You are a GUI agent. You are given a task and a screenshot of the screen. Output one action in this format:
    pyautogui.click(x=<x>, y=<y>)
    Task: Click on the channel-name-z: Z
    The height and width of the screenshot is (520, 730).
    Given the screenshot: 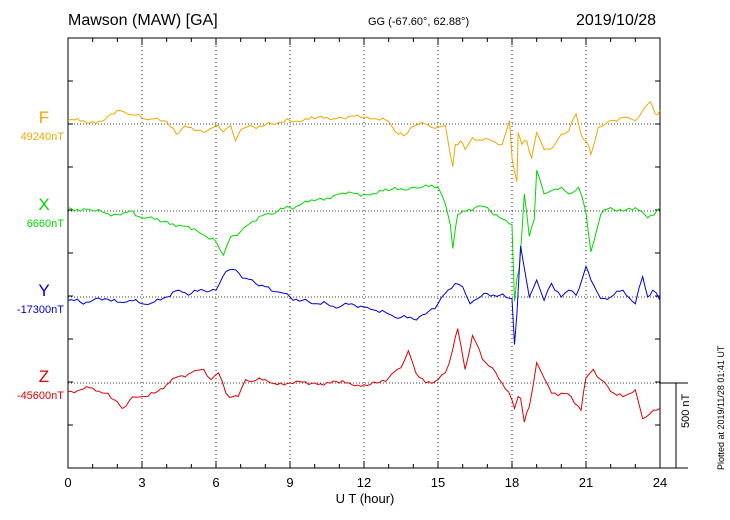 What is the action you would take?
    pyautogui.click(x=44, y=376)
    